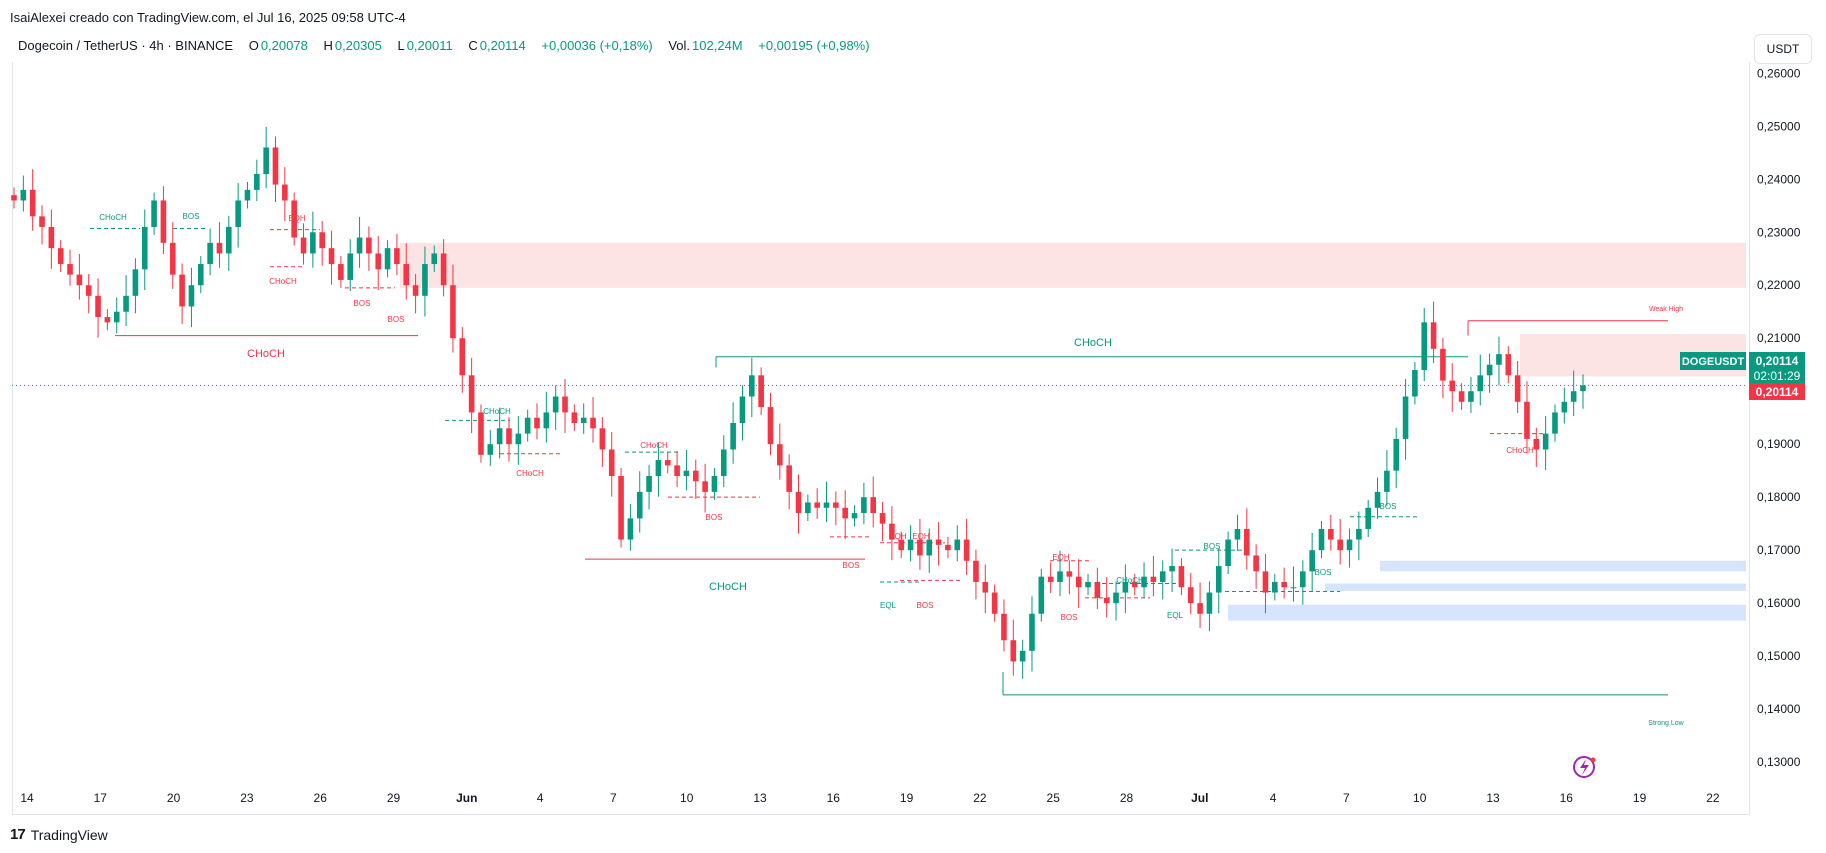  Describe the element at coordinates (1199, 798) in the screenshot. I see `x-tick-label: Jul` at that location.